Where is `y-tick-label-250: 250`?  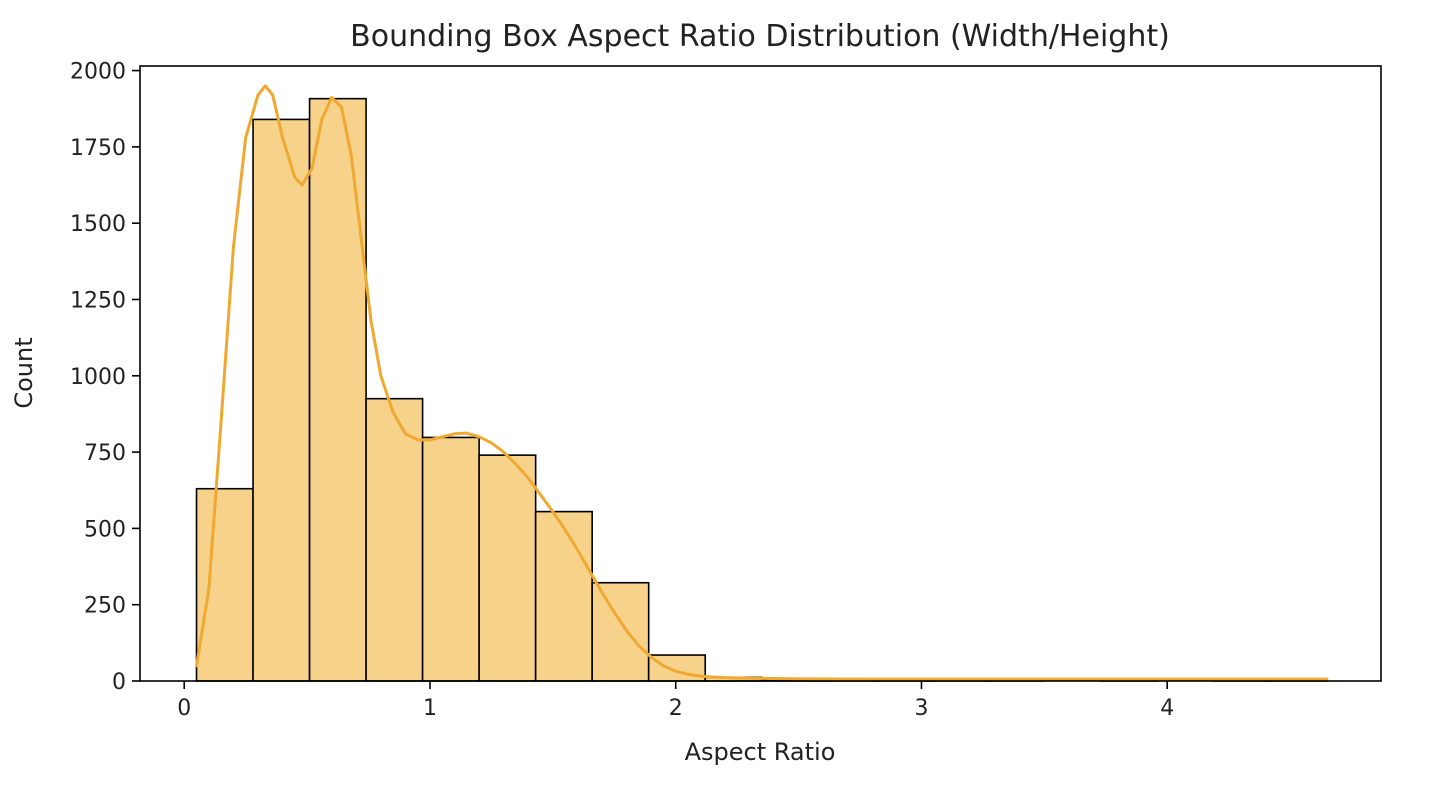 y-tick-label-250: 250 is located at coordinates (105, 606).